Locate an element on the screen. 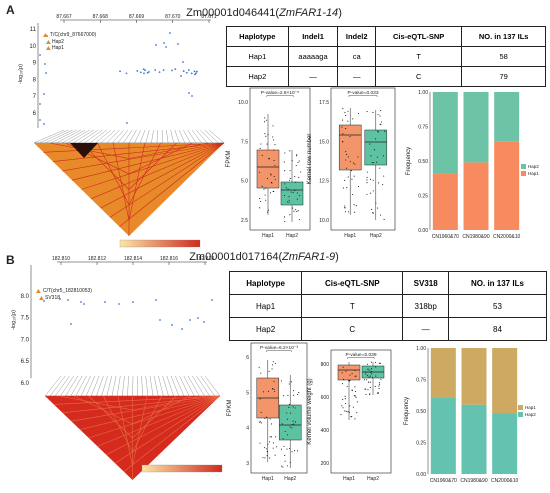 This screenshot has height=493, width=550. x-tick-label: CN1960&70 is located at coordinates (443, 481).